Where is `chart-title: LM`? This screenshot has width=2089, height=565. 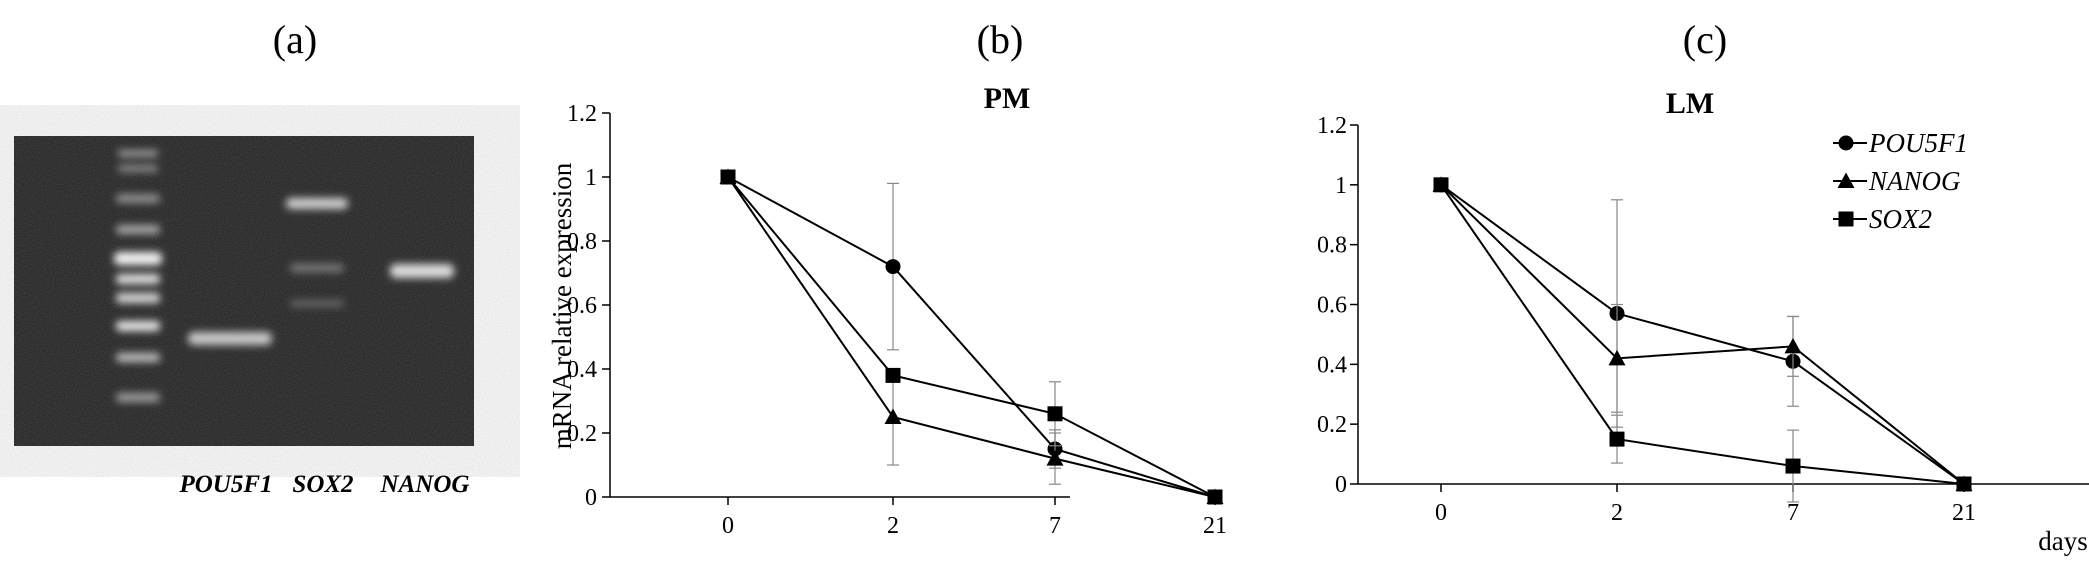
chart-title: LM is located at coordinates (1690, 103).